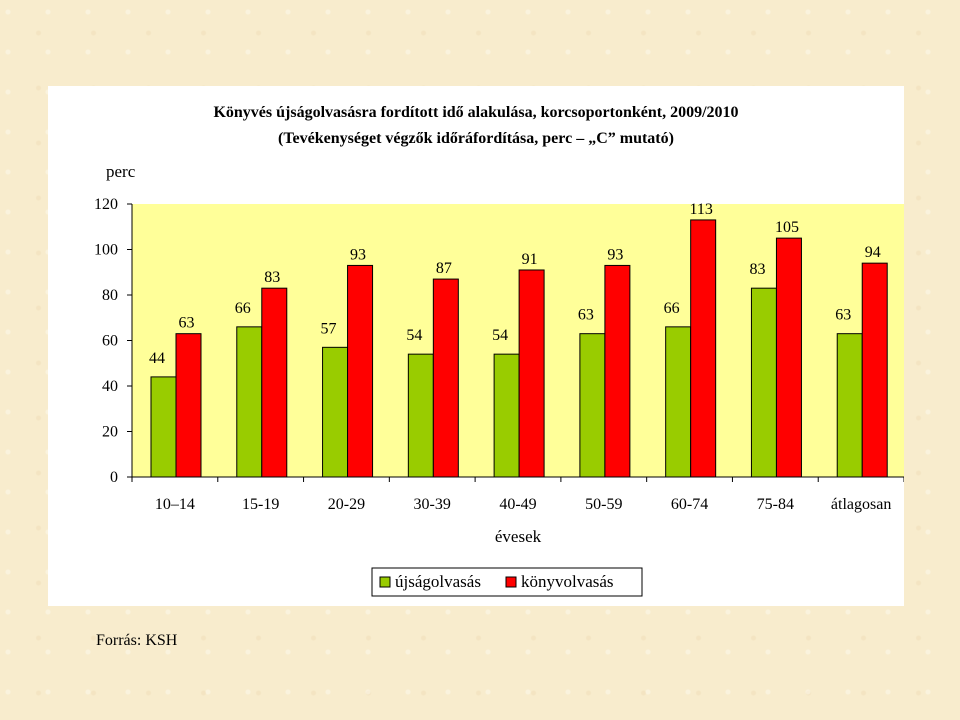 This screenshot has height=720, width=960. What do you see at coordinates (121, 171) in the screenshot?
I see `y-axis-label: perc` at bounding box center [121, 171].